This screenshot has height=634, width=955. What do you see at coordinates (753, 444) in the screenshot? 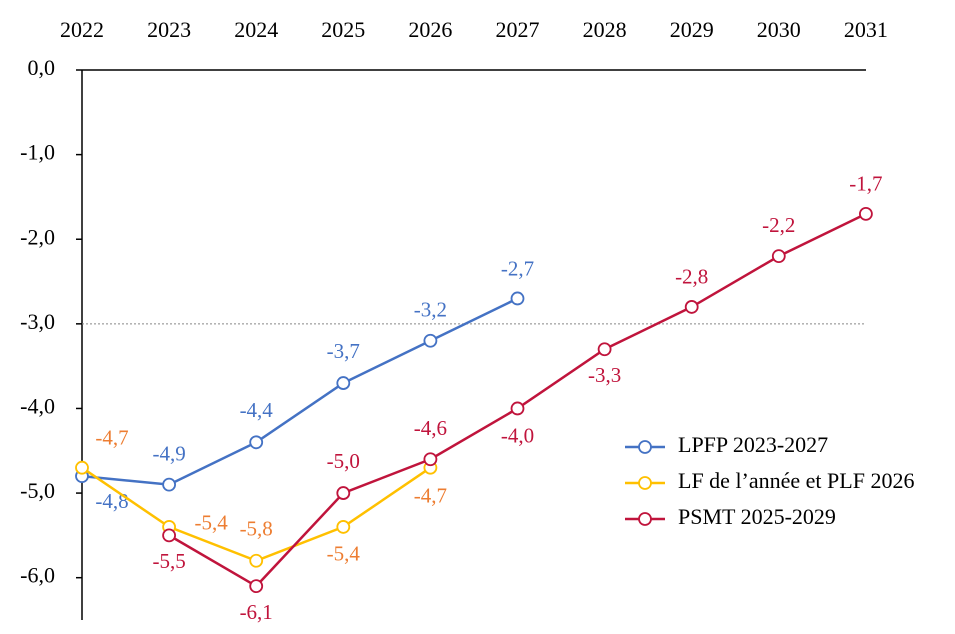
I see `legend-label: LPFP 2023-2027` at bounding box center [753, 444].